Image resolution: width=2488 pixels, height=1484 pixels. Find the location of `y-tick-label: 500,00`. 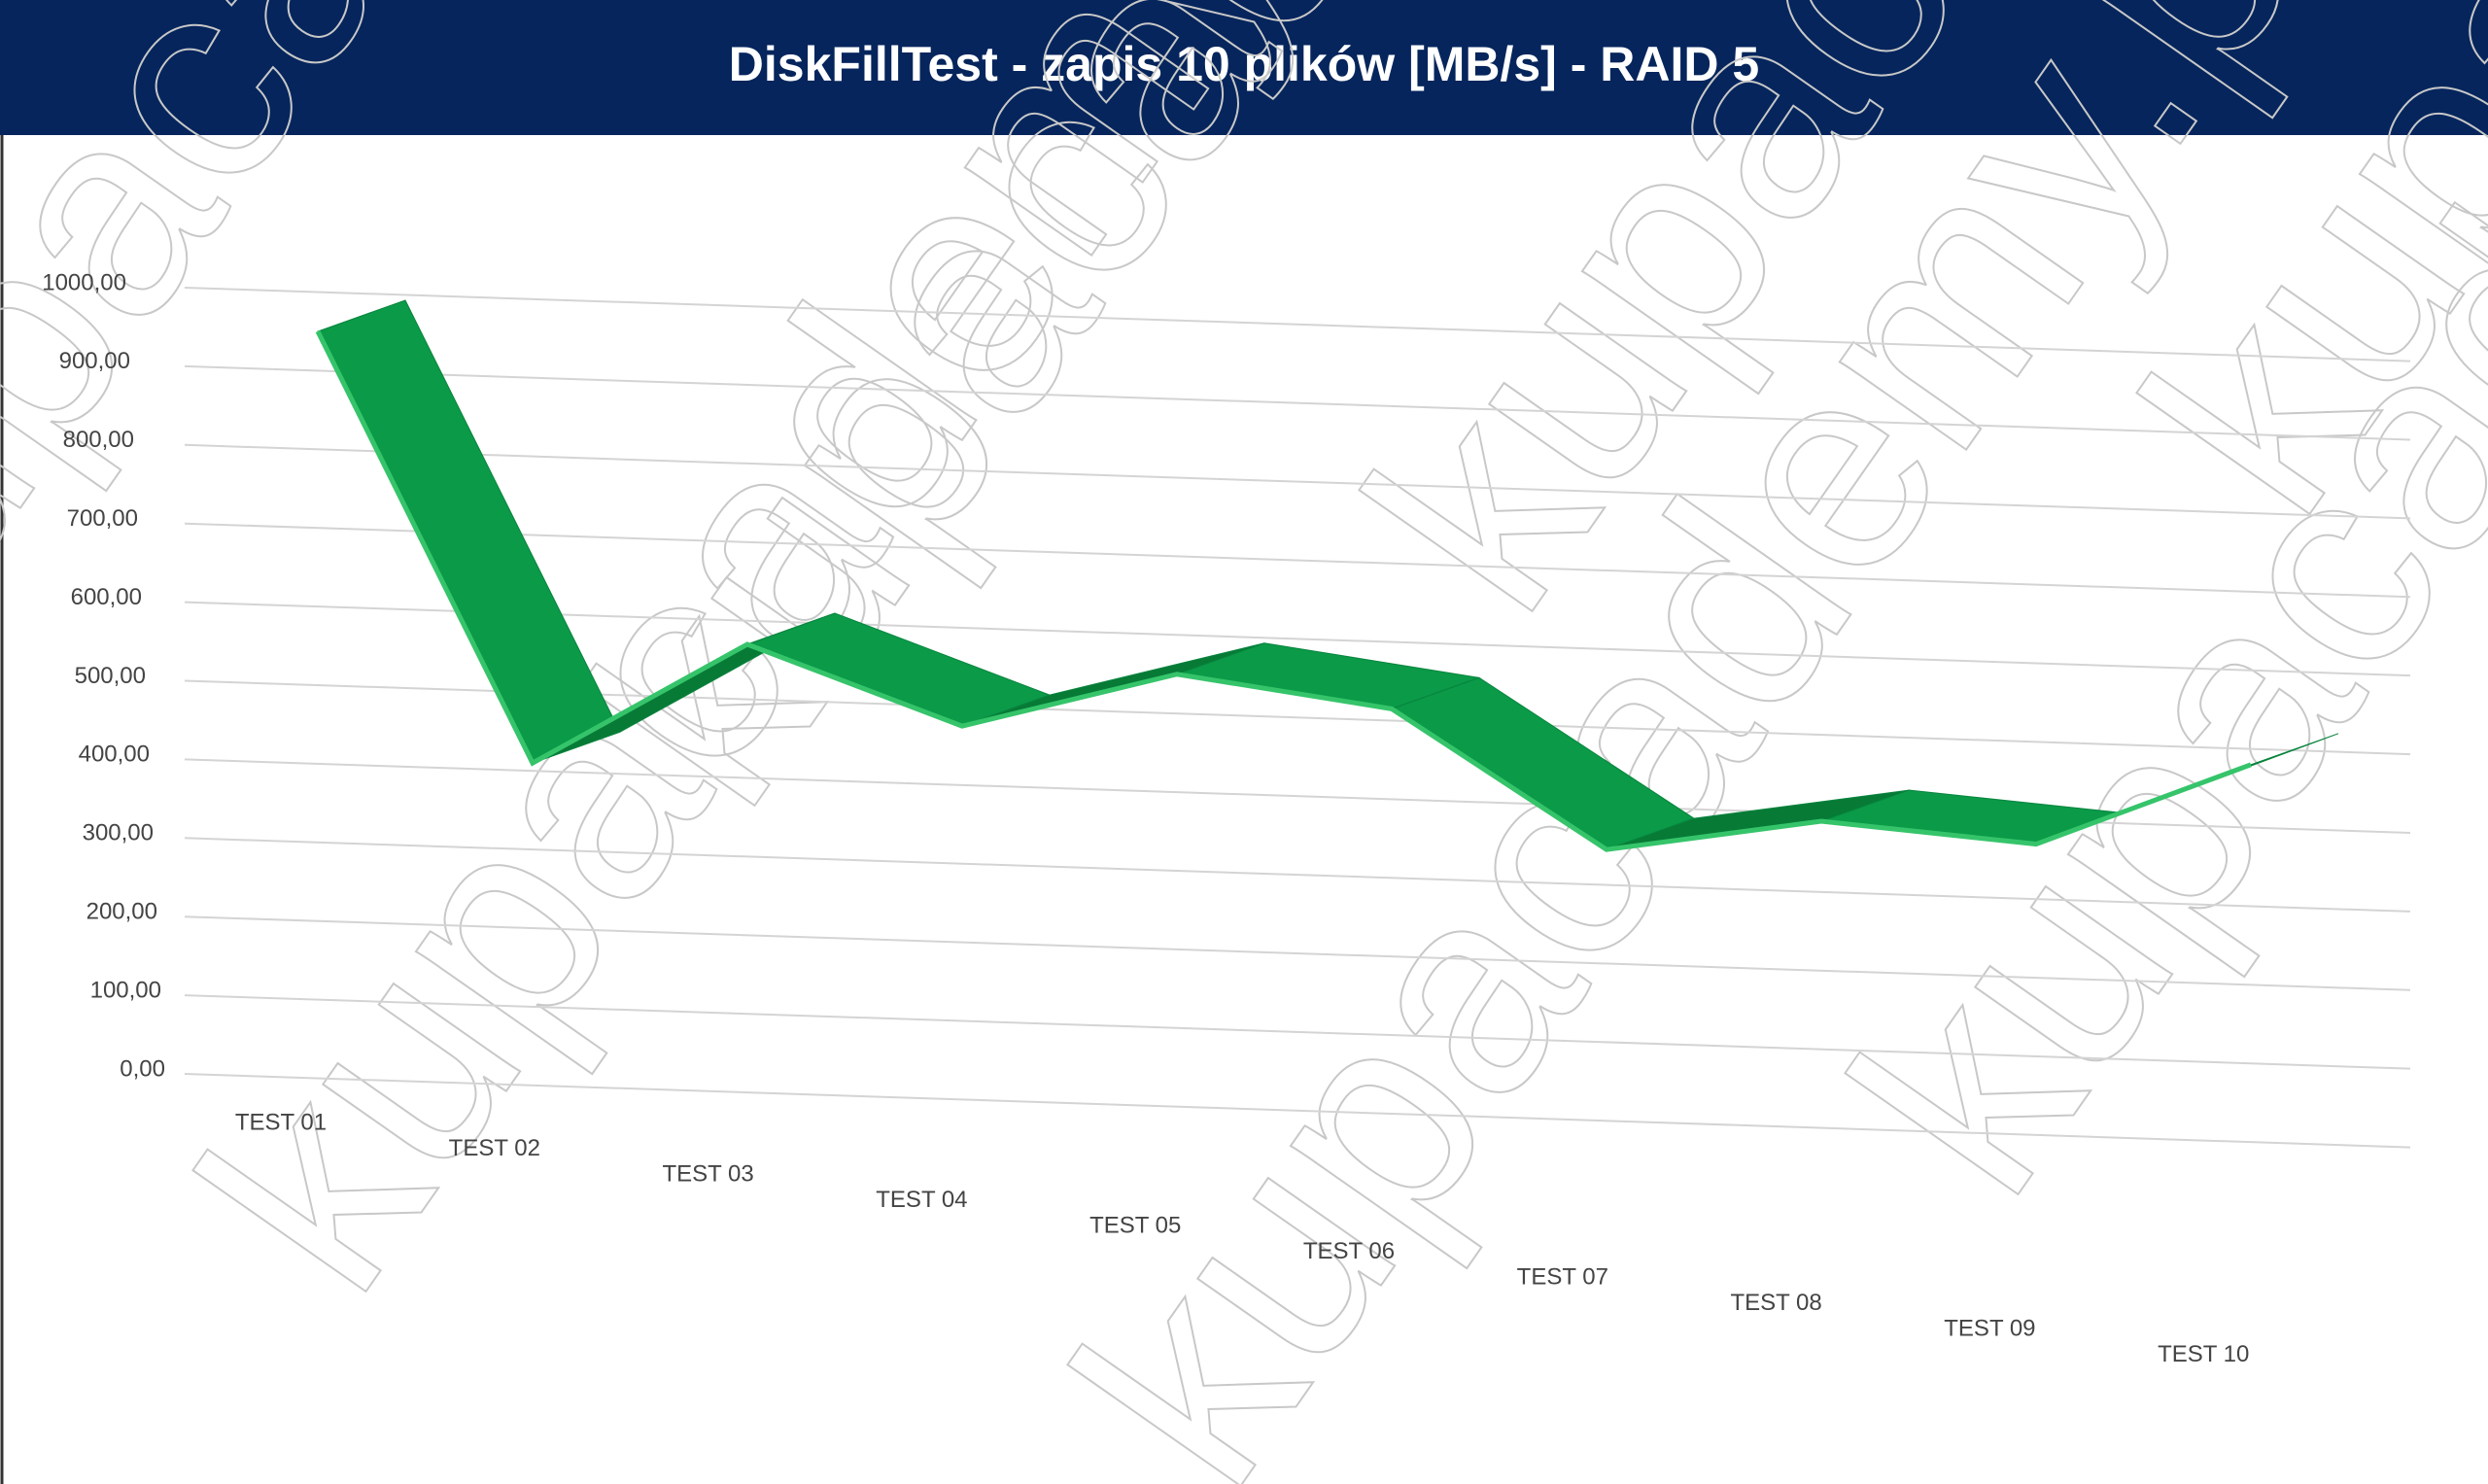

y-tick-label: 500,00 is located at coordinates (110, 676).